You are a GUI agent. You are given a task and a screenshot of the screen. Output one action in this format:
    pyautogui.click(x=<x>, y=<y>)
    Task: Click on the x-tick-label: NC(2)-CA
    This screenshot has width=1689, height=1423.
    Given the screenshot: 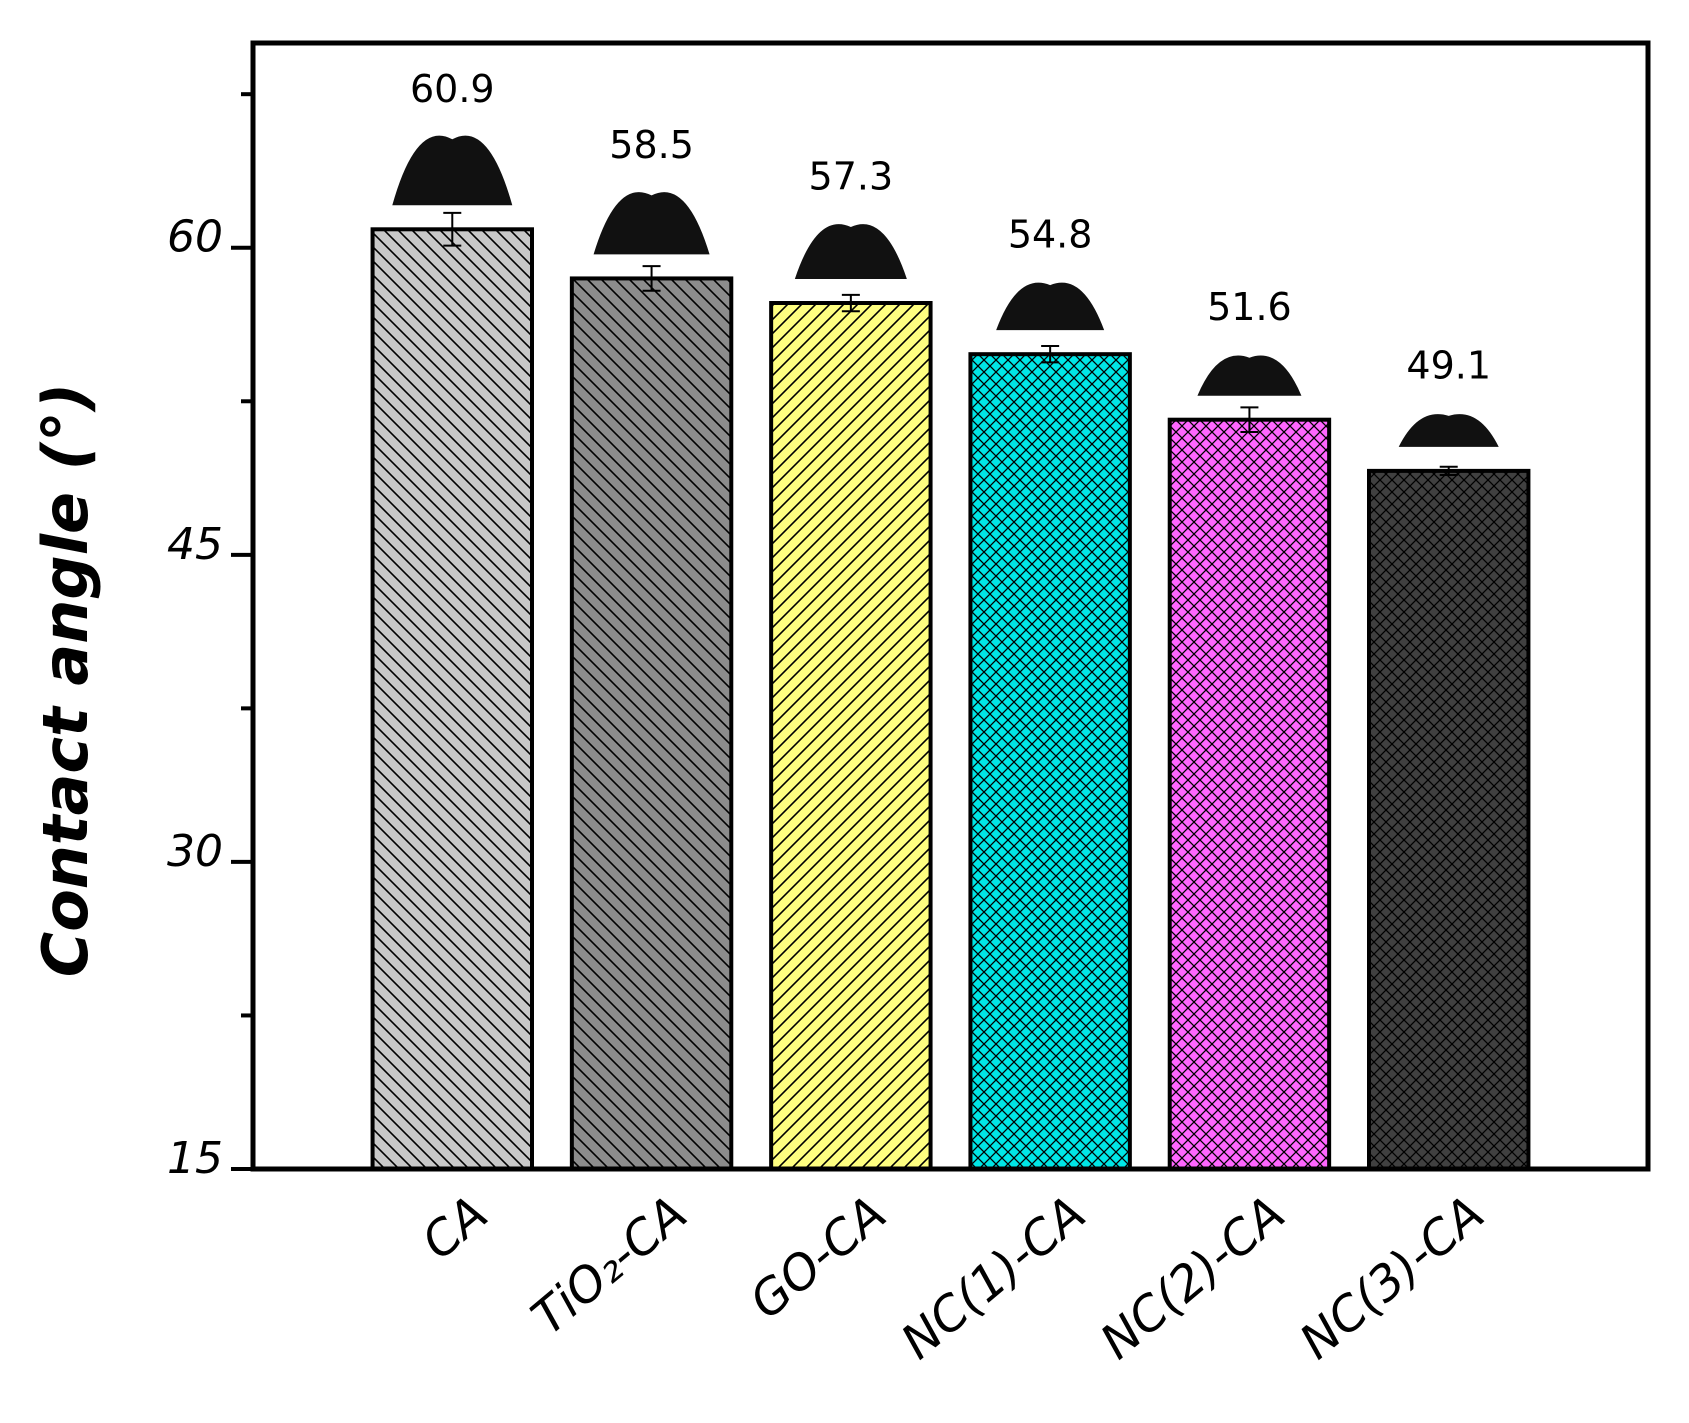 What is the action you would take?
    pyautogui.click(x=1192, y=1277)
    